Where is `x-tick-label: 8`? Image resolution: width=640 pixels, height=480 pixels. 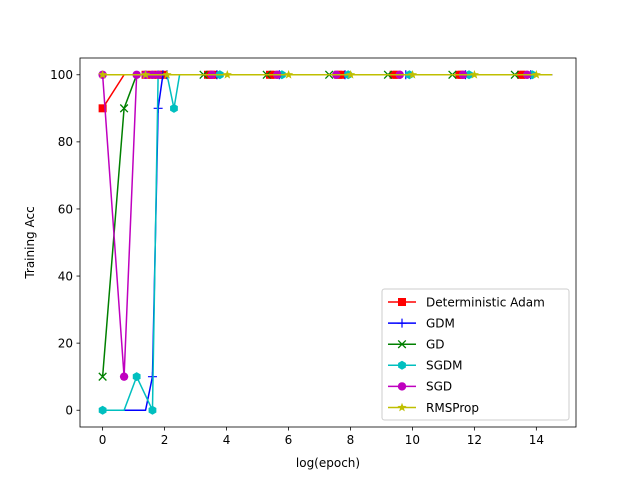 x-tick-label: 8 is located at coordinates (351, 440).